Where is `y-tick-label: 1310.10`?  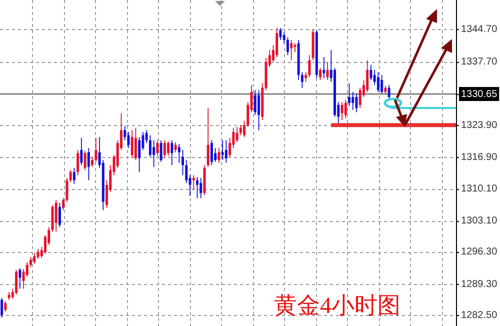 y-tick-label: 1310.10 is located at coordinates (479, 188).